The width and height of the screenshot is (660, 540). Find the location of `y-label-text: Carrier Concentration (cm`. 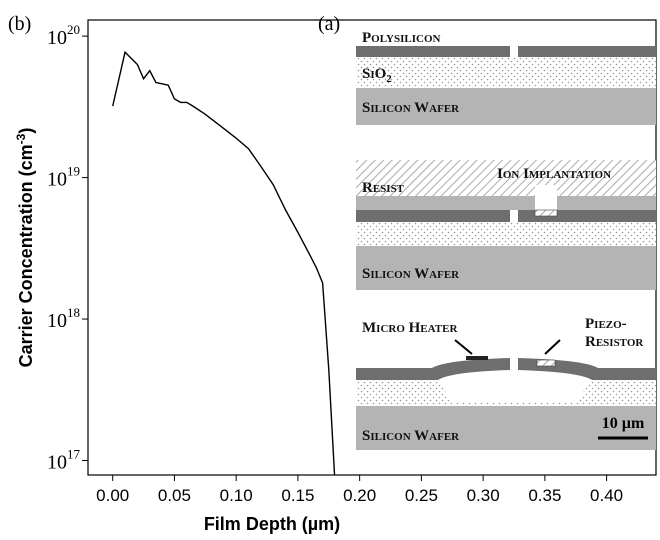

y-label-text: Carrier Concentration (cm is located at coordinates (26, 255).